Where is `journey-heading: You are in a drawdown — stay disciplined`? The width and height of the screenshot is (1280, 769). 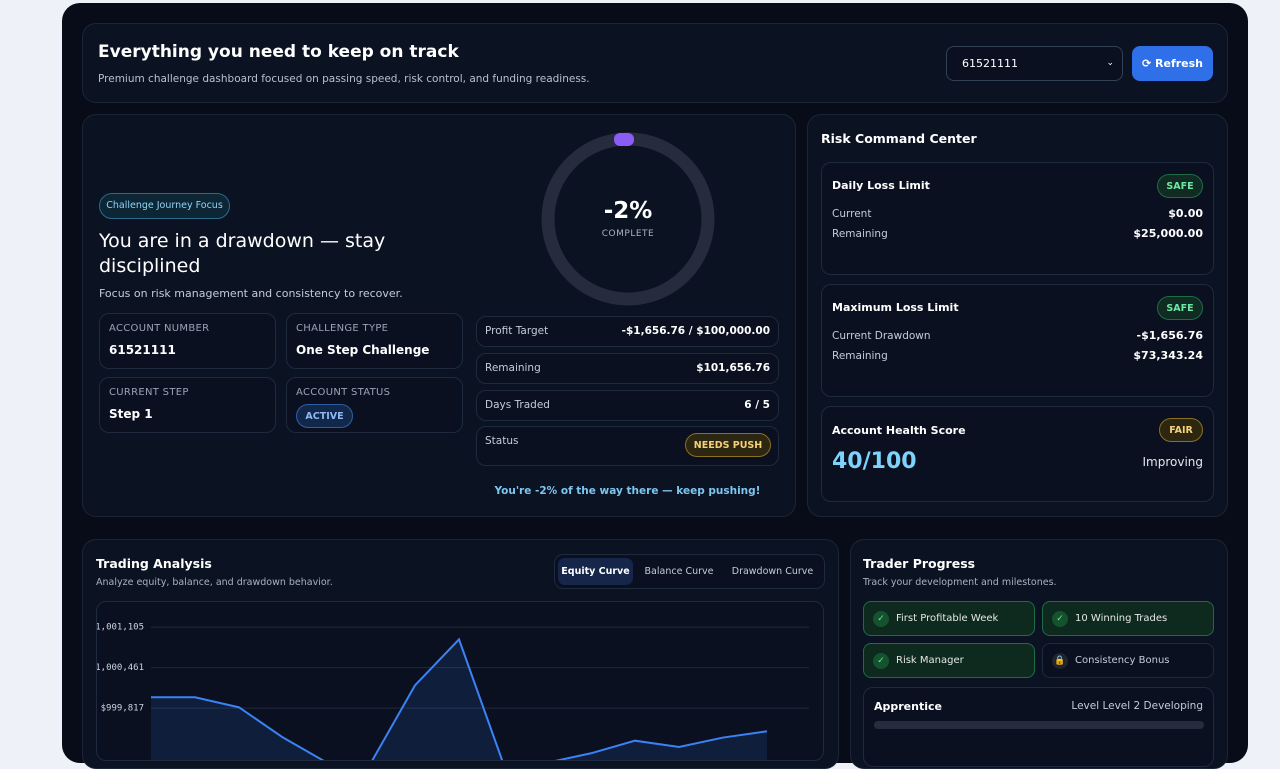
journey-heading: You are in a drawdown — stay disciplined is located at coordinates (242, 253).